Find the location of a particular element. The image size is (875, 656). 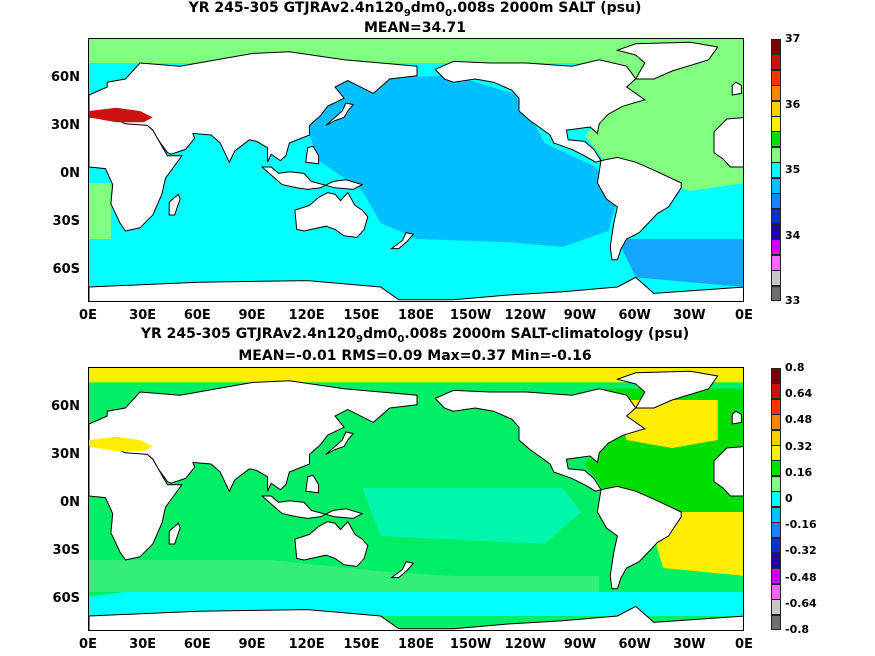

land-eurasia is located at coordinates (253, 436).